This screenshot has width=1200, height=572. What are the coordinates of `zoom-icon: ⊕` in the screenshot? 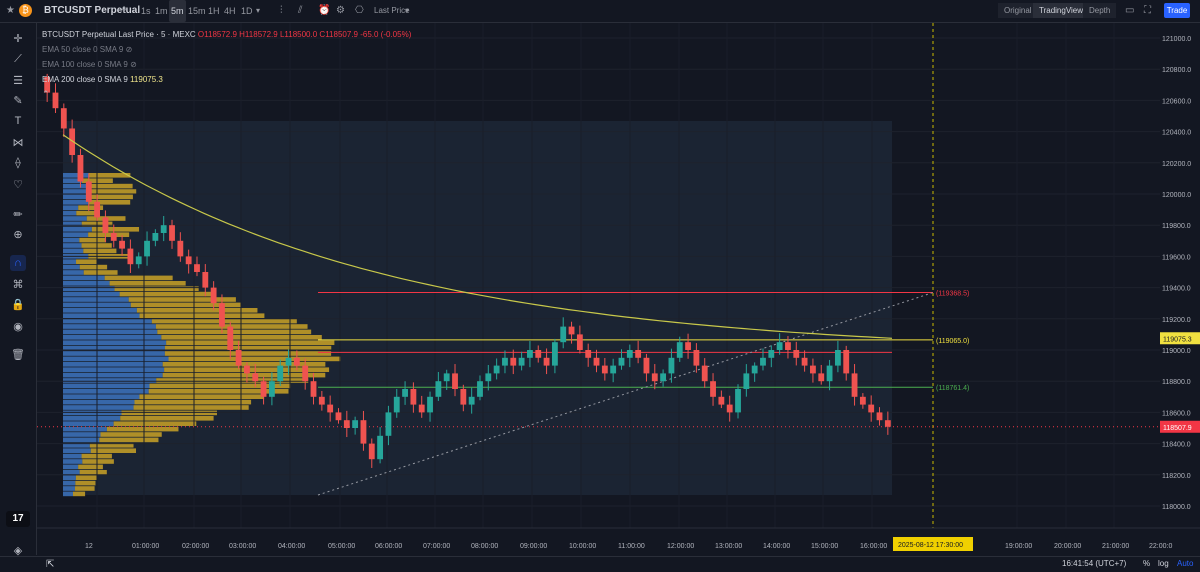 It's located at (18, 235).